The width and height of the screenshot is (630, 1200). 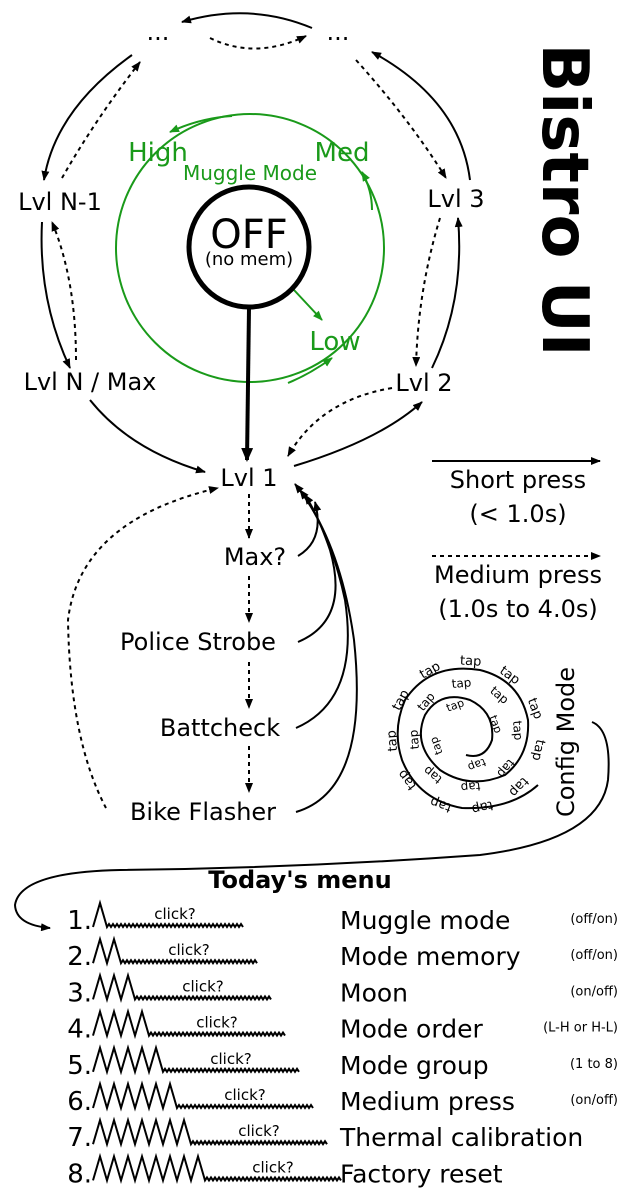 What do you see at coordinates (455, 199) in the screenshot?
I see `lvl-3-node: Lvl 3` at bounding box center [455, 199].